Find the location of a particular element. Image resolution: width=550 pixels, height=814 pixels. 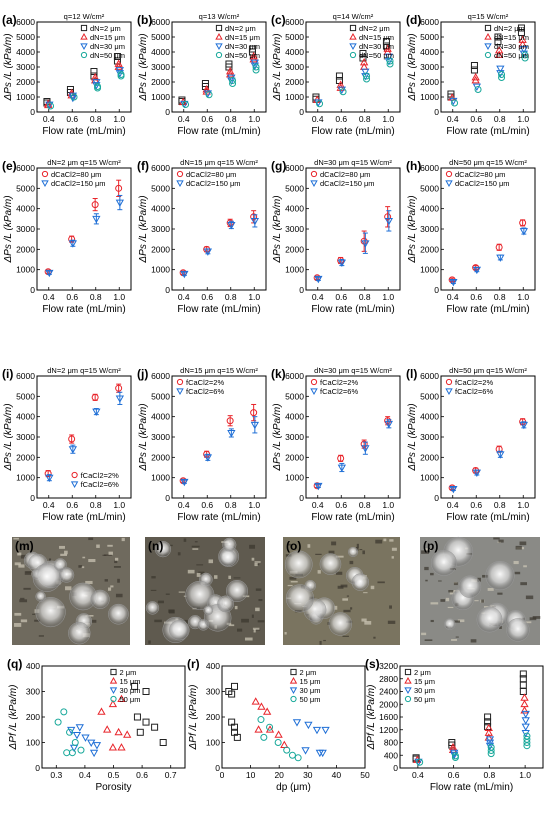

photo-panel-p: (p) is located at coordinates (480, 590).